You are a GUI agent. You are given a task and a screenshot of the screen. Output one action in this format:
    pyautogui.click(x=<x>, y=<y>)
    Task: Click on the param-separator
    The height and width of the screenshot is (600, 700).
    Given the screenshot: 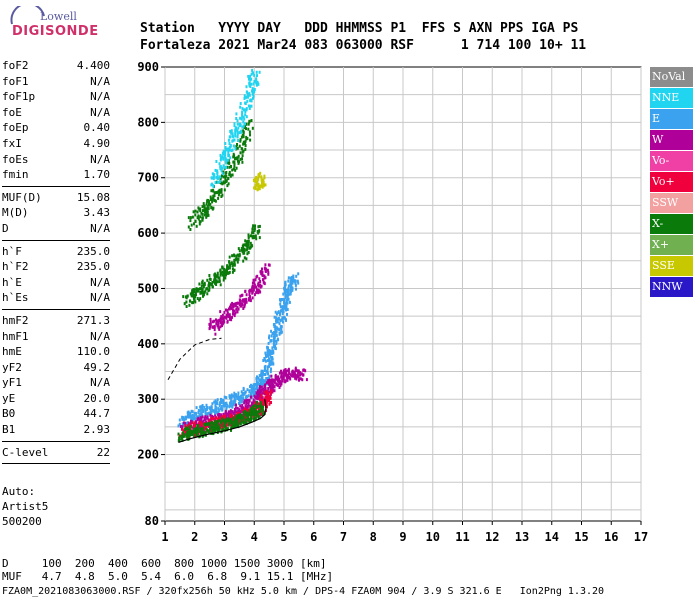 What is the action you would take?
    pyautogui.click(x=56, y=441)
    